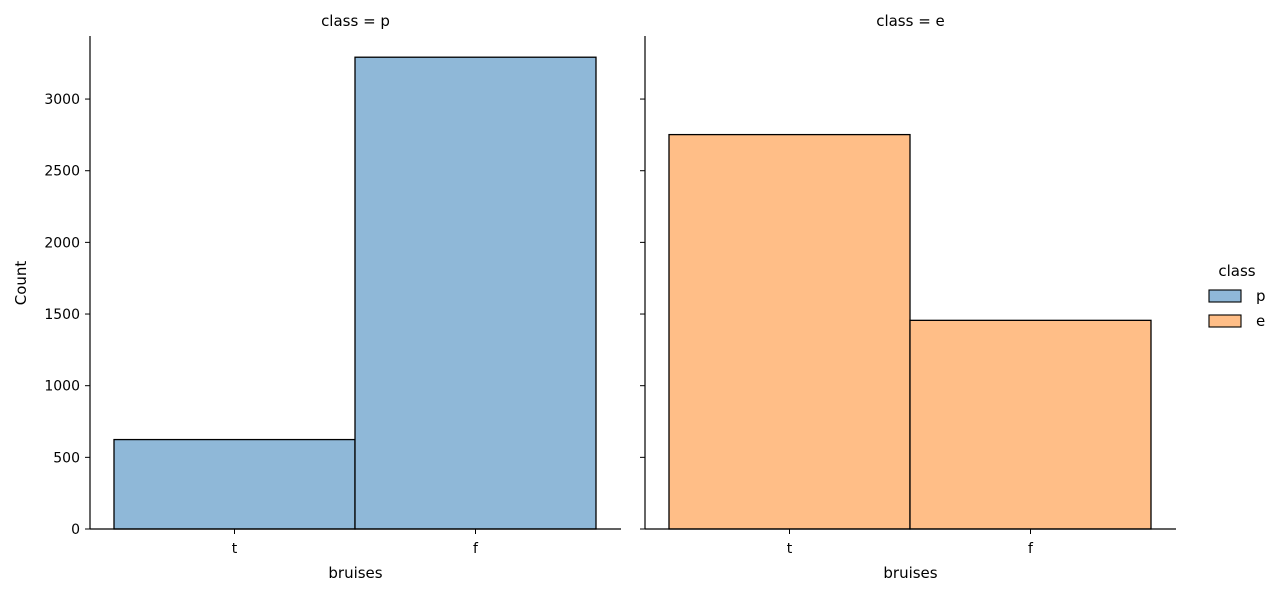  I want to click on y-tick-label: 3000, so click(62, 100).